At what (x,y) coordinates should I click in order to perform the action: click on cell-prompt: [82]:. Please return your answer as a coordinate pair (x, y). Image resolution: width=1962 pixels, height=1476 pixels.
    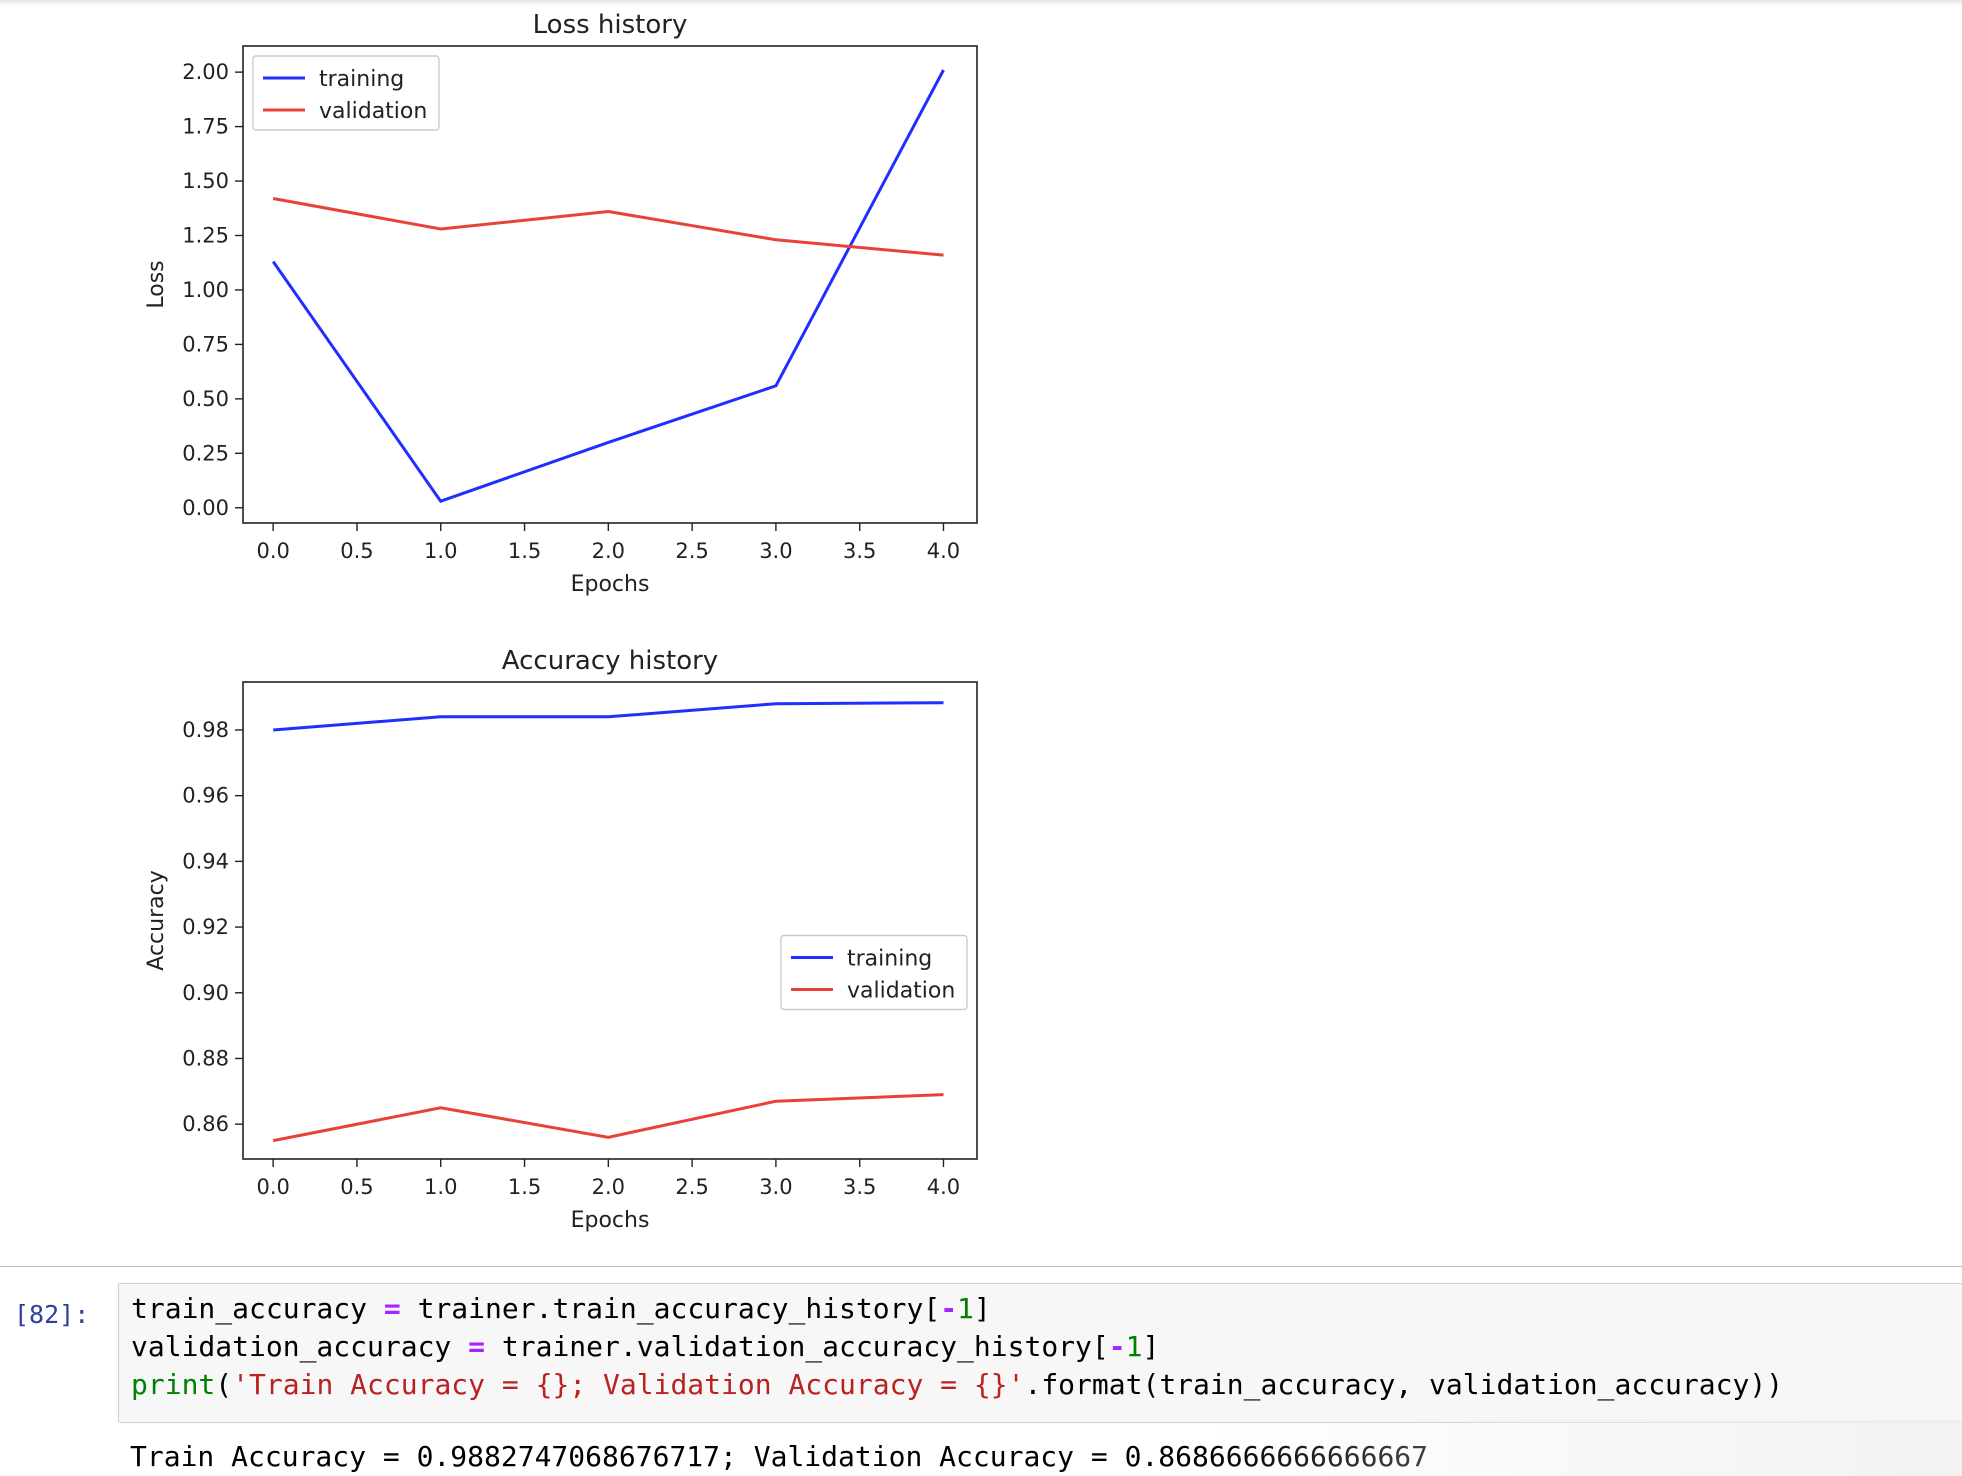
    Looking at the image, I should click on (52, 1314).